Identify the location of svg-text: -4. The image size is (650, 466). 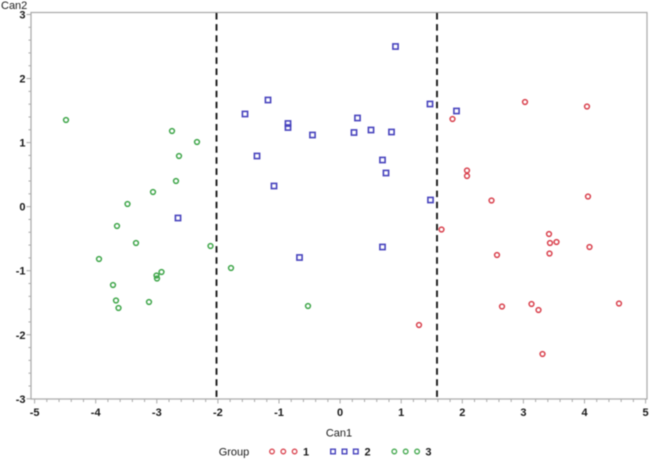
(96, 413).